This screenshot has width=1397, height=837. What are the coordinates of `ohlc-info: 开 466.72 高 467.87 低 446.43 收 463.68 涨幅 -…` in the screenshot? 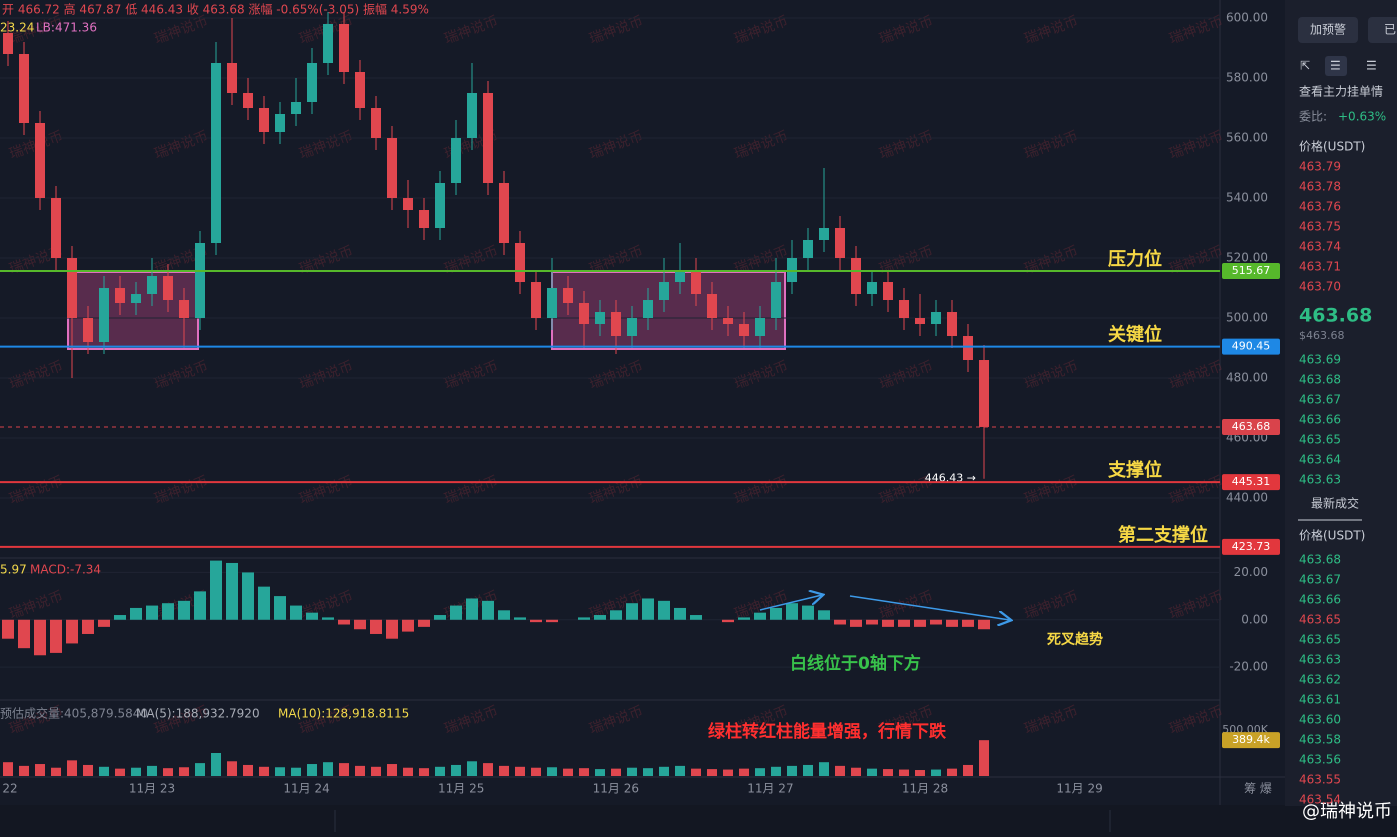 It's located at (215, 9).